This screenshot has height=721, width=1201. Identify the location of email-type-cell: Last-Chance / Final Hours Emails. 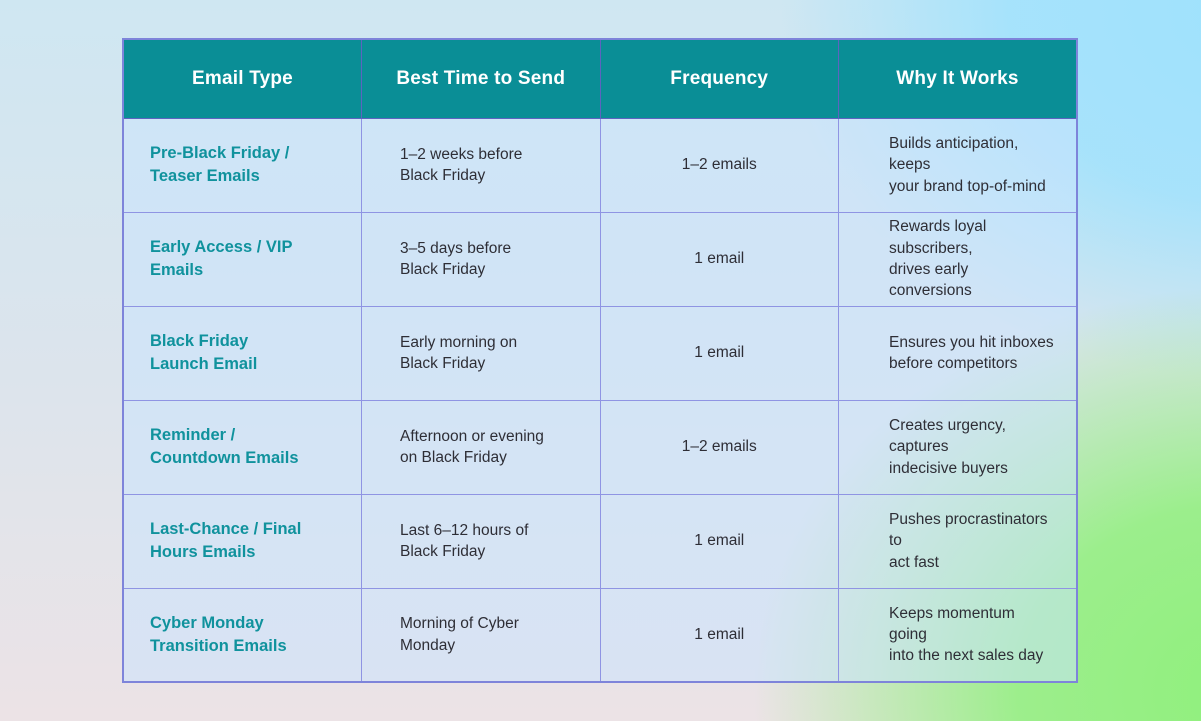
(242, 541).